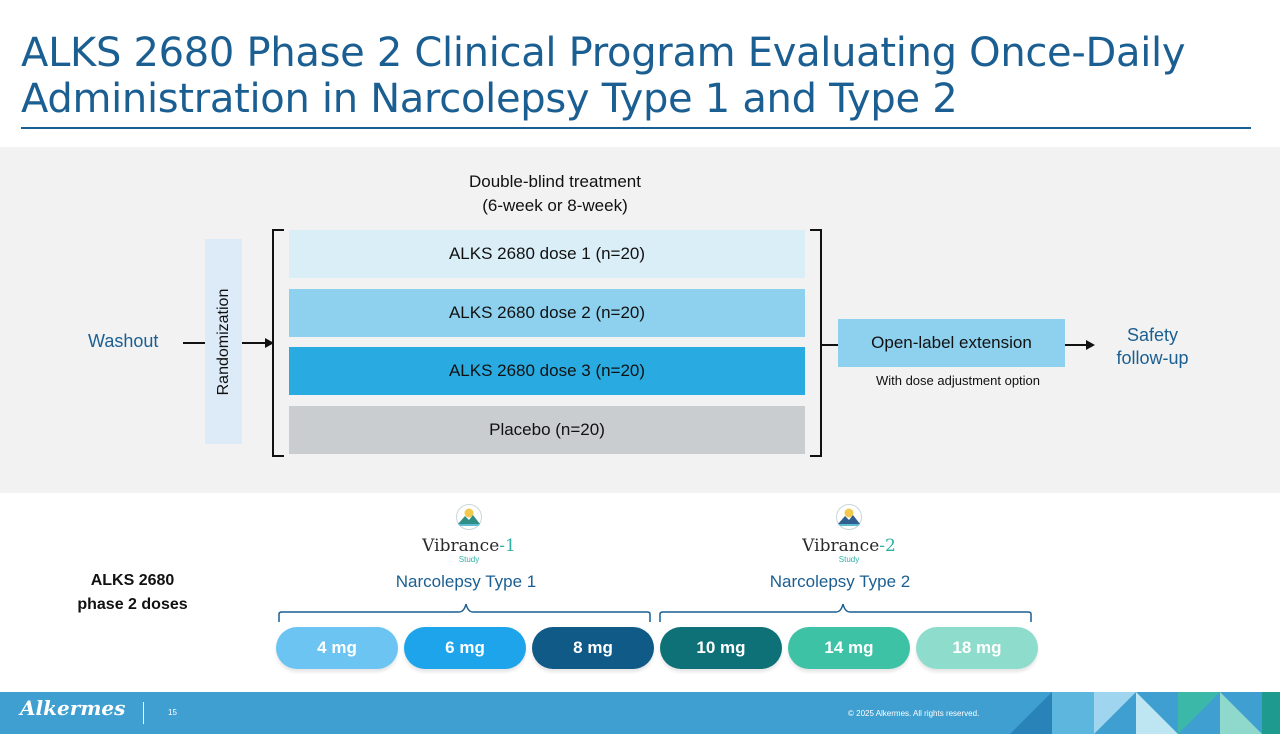 Image resolution: width=1280 pixels, height=747 pixels. I want to click on type-2-brace, so click(845, 612).